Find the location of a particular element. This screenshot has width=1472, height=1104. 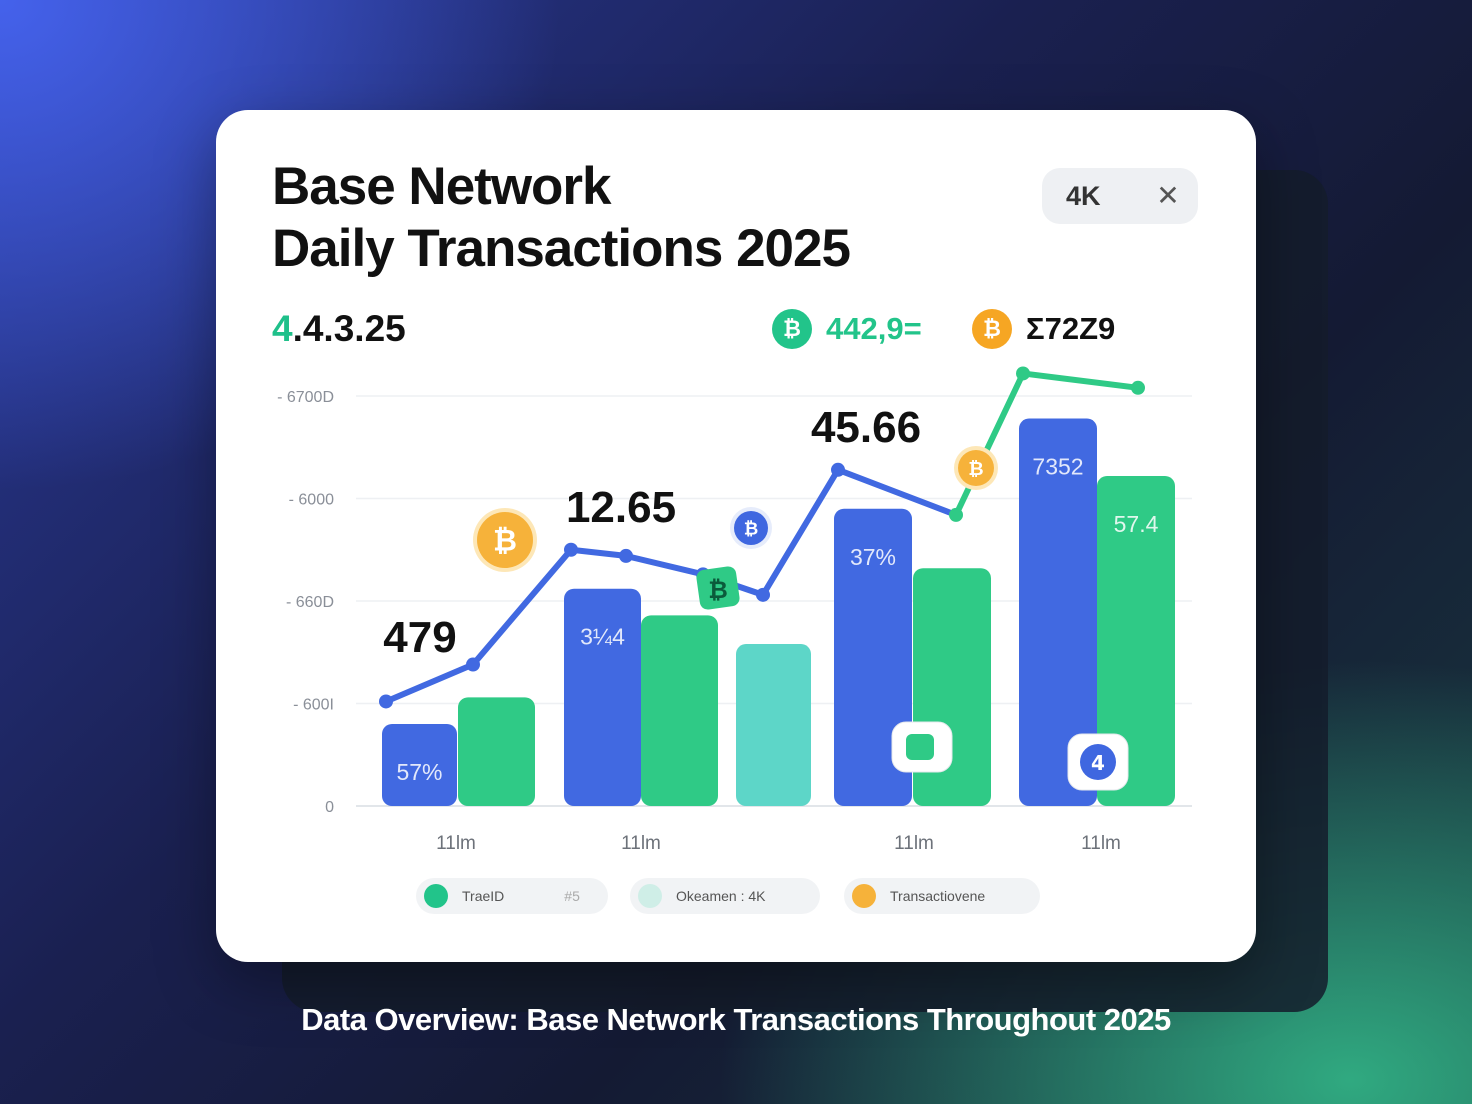

badge-icon is located at coordinates (1098, 762).